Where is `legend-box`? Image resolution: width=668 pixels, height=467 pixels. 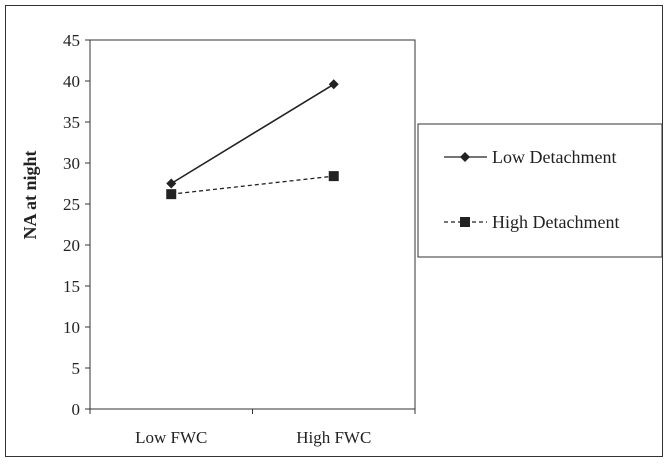
legend-box is located at coordinates (540, 190).